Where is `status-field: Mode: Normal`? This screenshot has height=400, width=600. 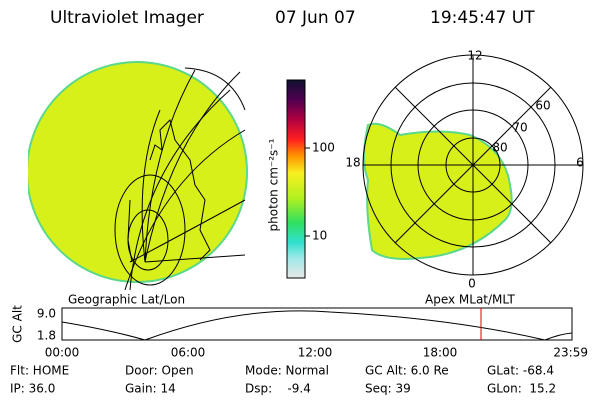
status-field: Mode: Normal is located at coordinates (287, 371).